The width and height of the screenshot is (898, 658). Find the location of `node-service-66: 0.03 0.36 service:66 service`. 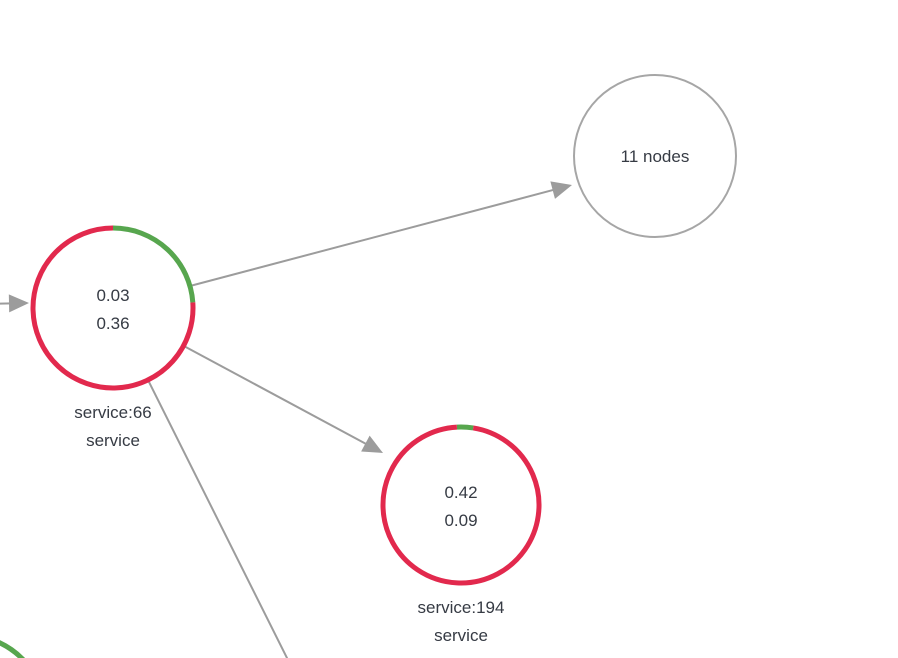

node-service-66: 0.03 0.36 service:66 service is located at coordinates (113, 337).